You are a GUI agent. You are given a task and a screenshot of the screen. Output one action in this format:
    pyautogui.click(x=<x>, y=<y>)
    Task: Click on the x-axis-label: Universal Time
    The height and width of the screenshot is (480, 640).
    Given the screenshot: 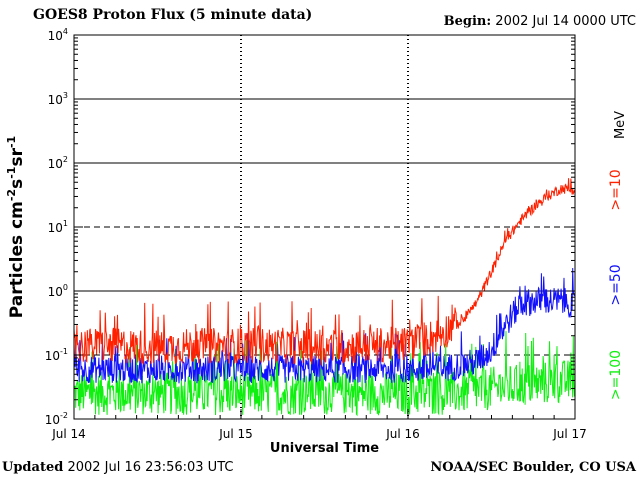 What is the action you would take?
    pyautogui.click(x=324, y=448)
    